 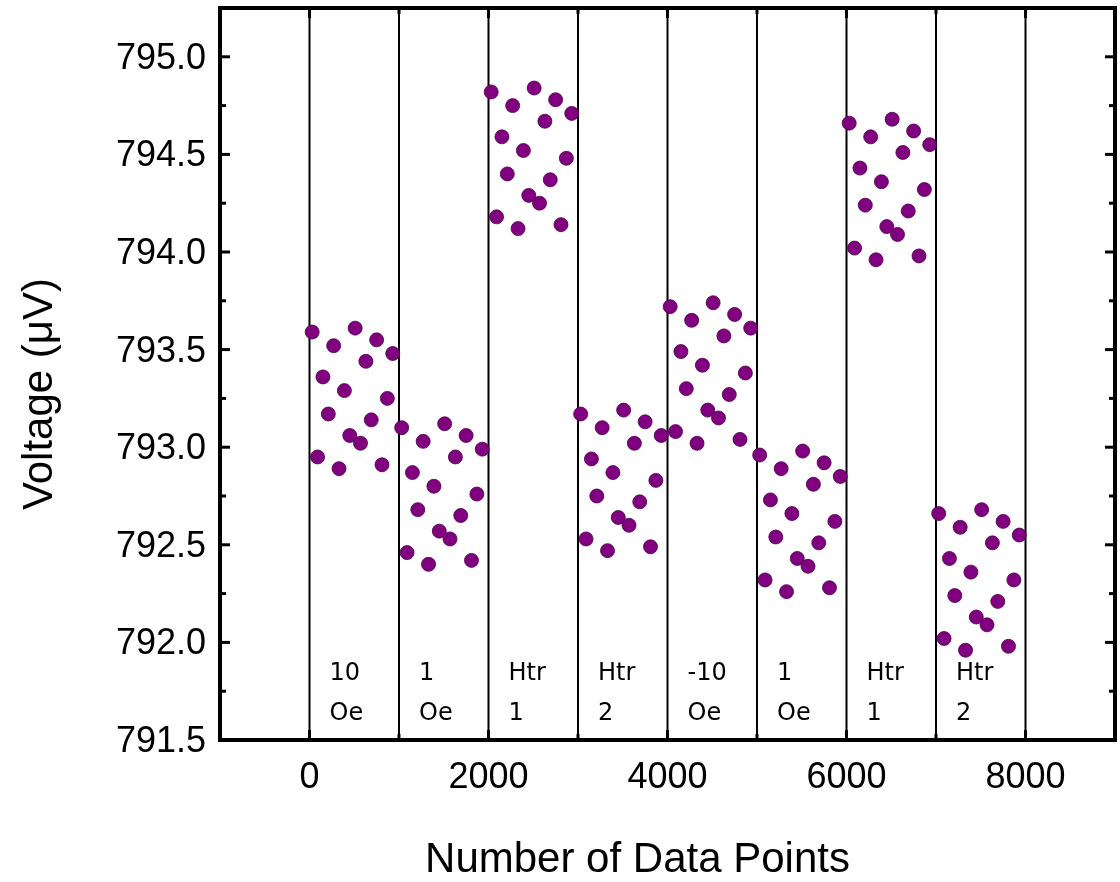 I want to click on y-tick-label: 794.5, so click(x=160, y=154).